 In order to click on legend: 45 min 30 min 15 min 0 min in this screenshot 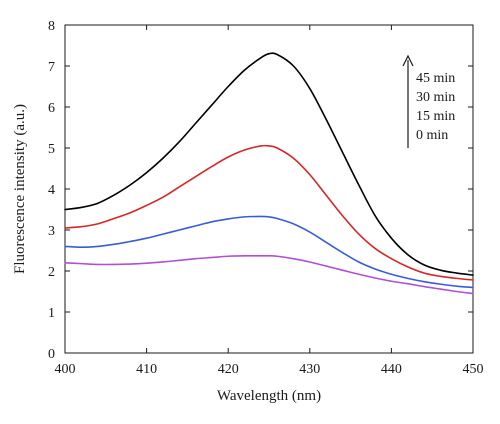, I will do `click(428, 101)`.